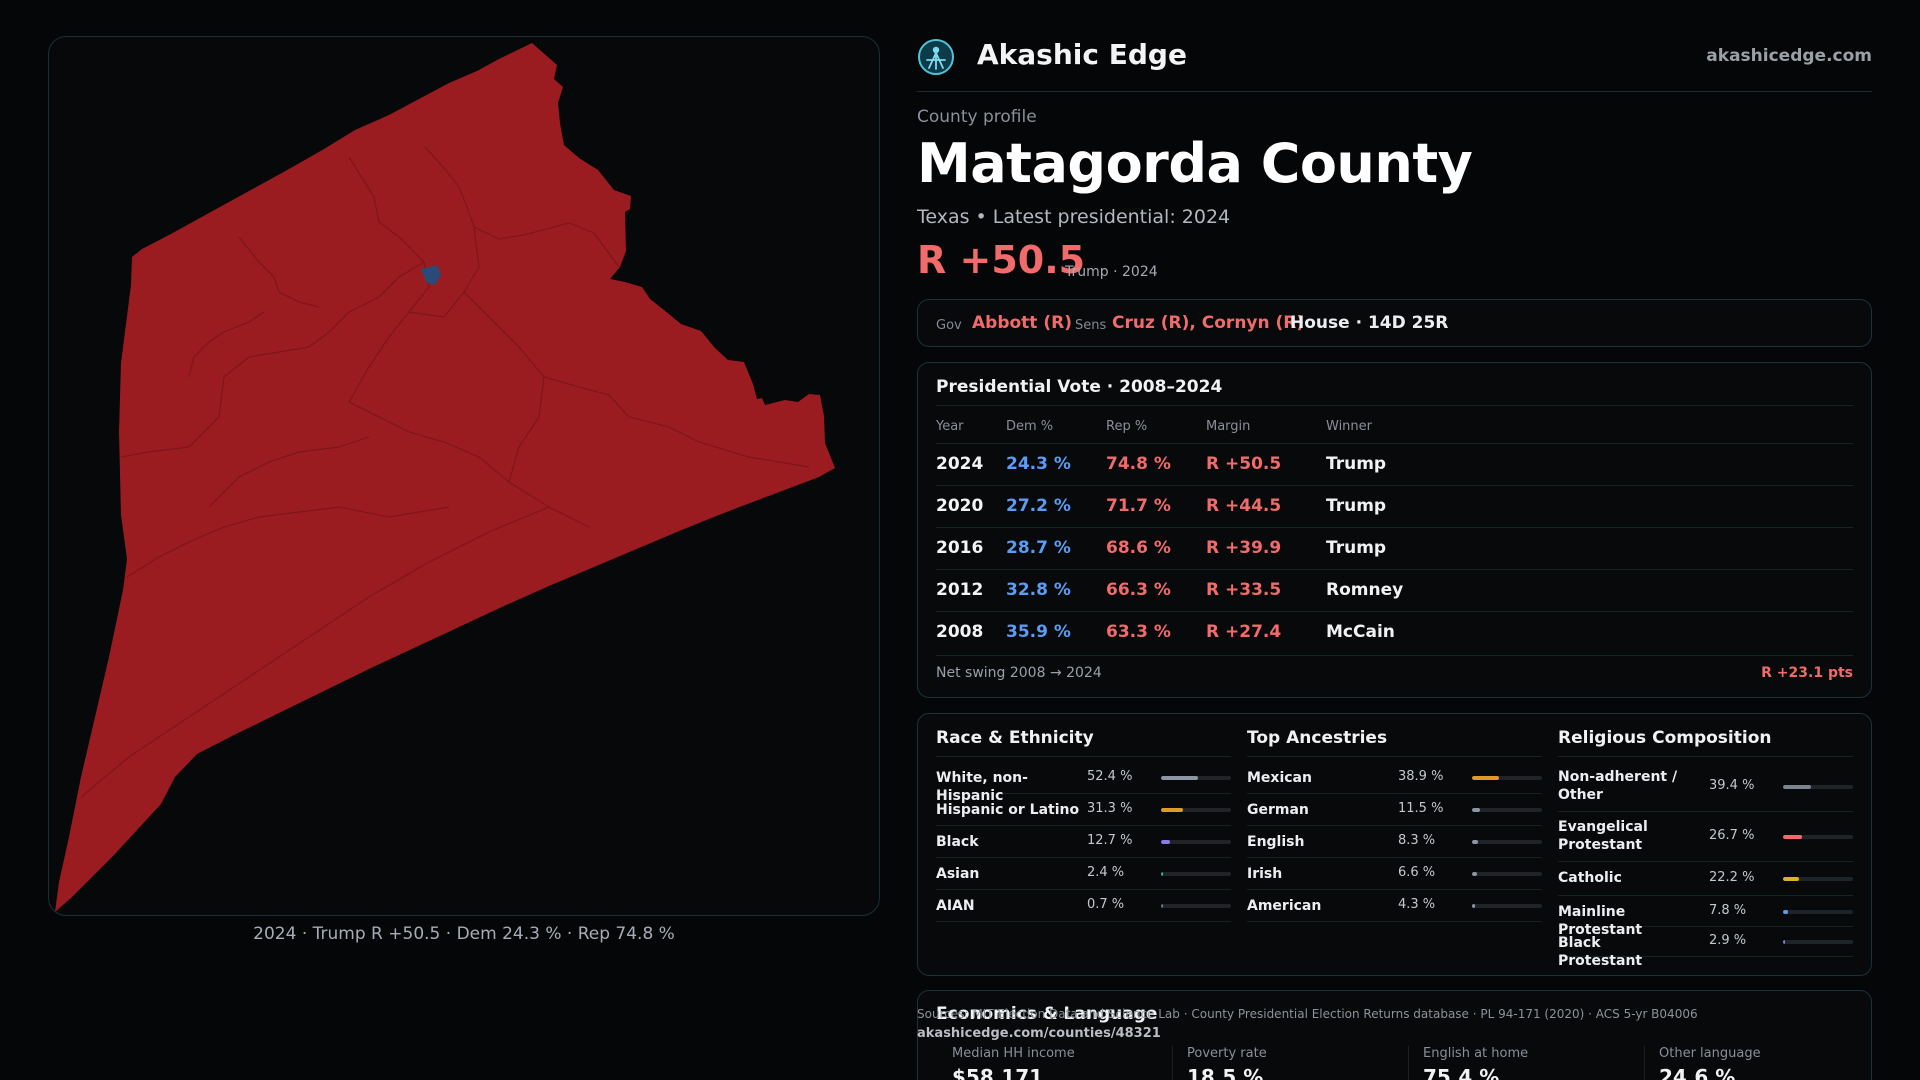 The width and height of the screenshot is (1920, 1080). What do you see at coordinates (1110, 808) in the screenshot?
I see `demographic-percent: 31.3 %` at bounding box center [1110, 808].